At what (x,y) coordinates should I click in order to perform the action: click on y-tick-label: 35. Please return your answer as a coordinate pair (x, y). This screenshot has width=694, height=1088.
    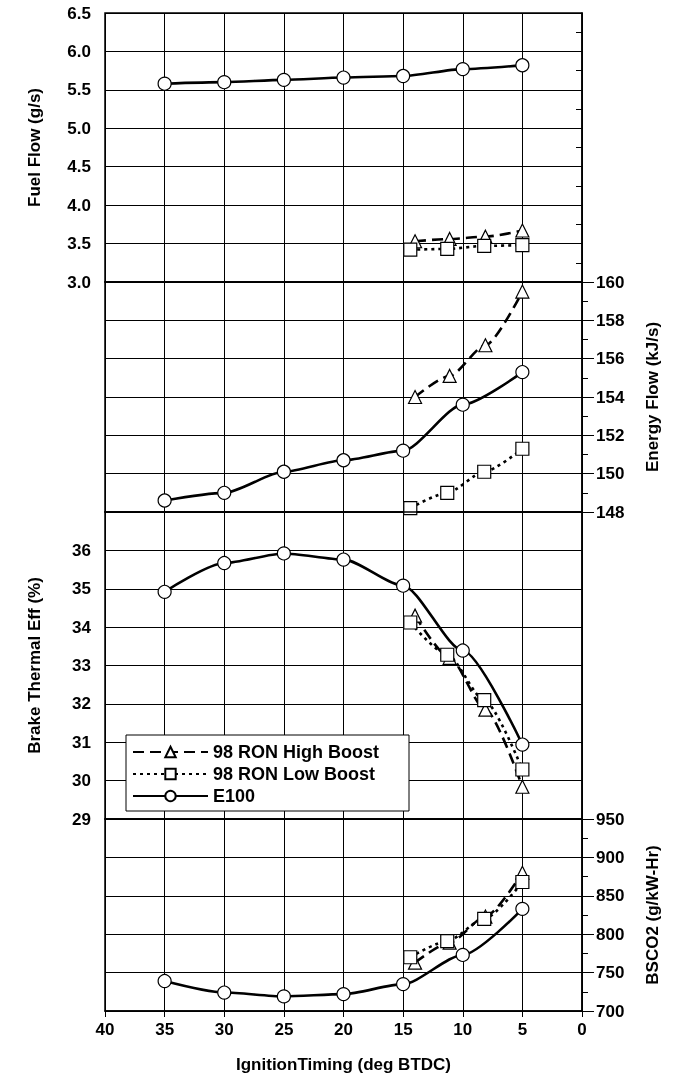
    Looking at the image, I should click on (81, 589).